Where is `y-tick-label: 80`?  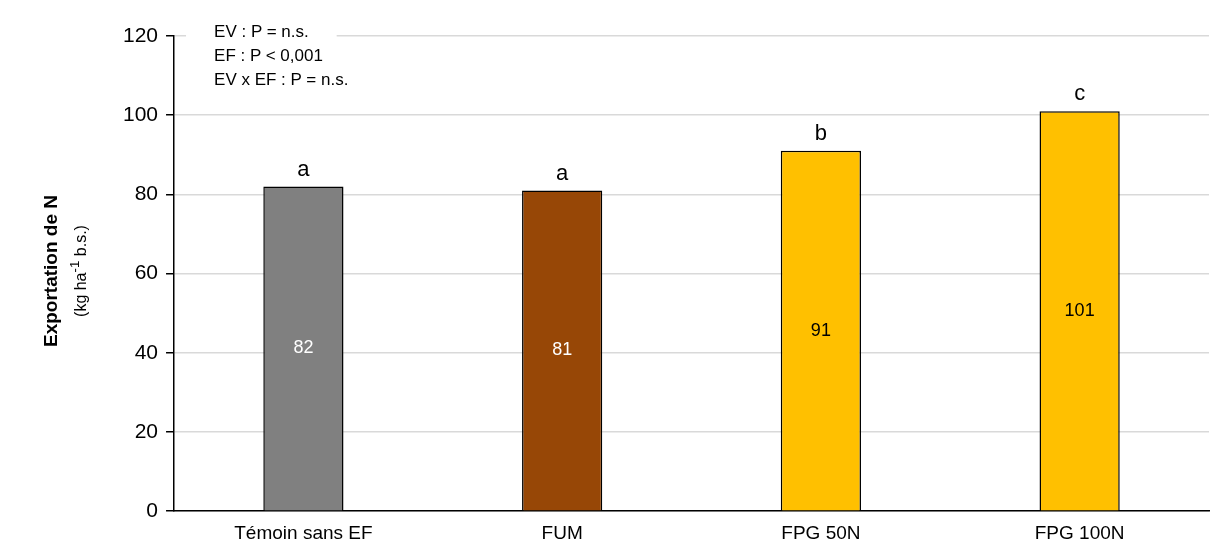 y-tick-label: 80 is located at coordinates (146, 193).